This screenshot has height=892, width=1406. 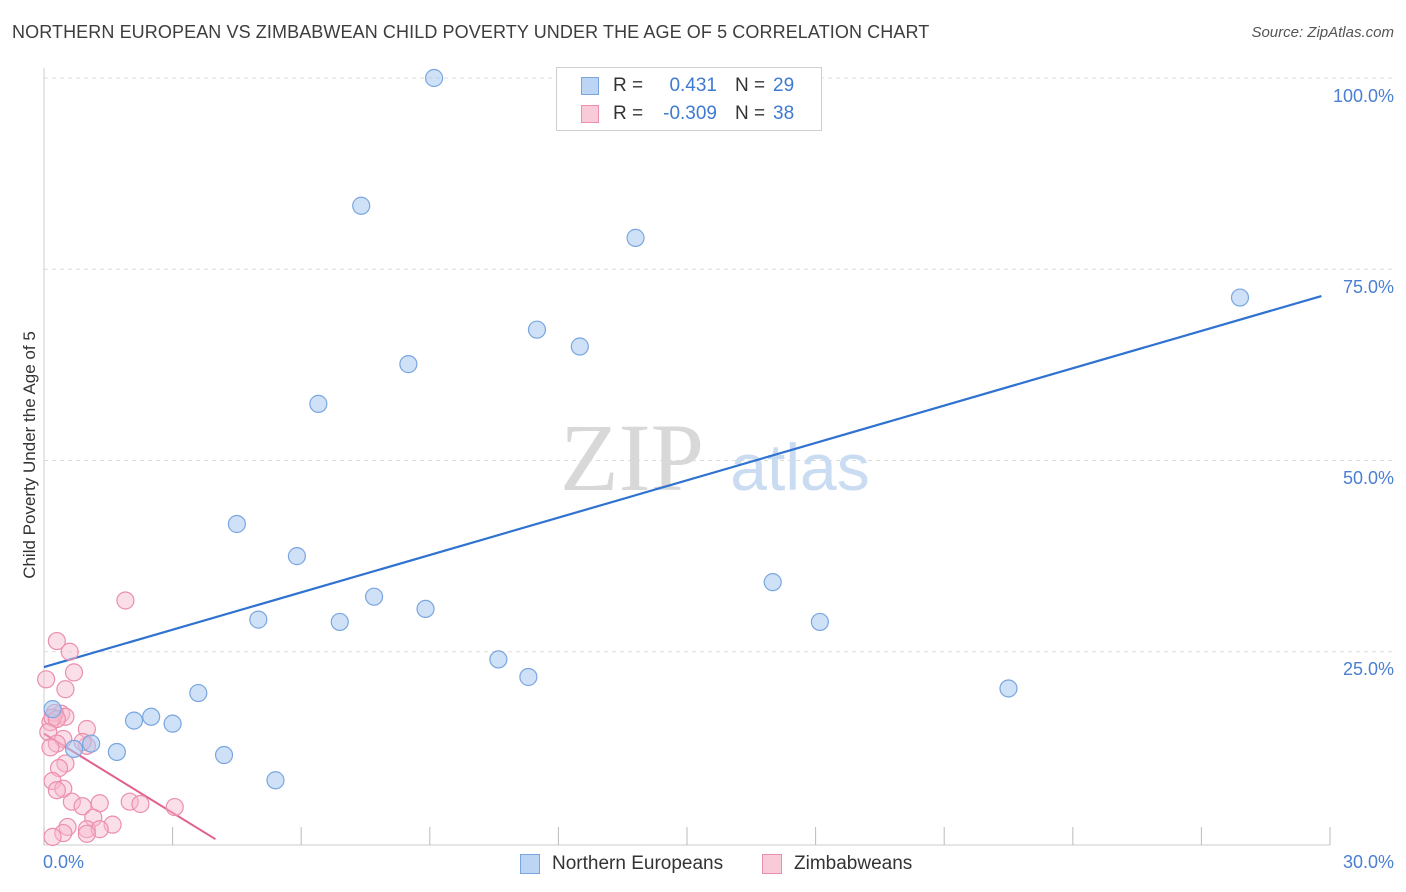 What do you see at coordinates (1368, 478) in the screenshot?
I see `y-tick-label: 50.0%` at bounding box center [1368, 478].